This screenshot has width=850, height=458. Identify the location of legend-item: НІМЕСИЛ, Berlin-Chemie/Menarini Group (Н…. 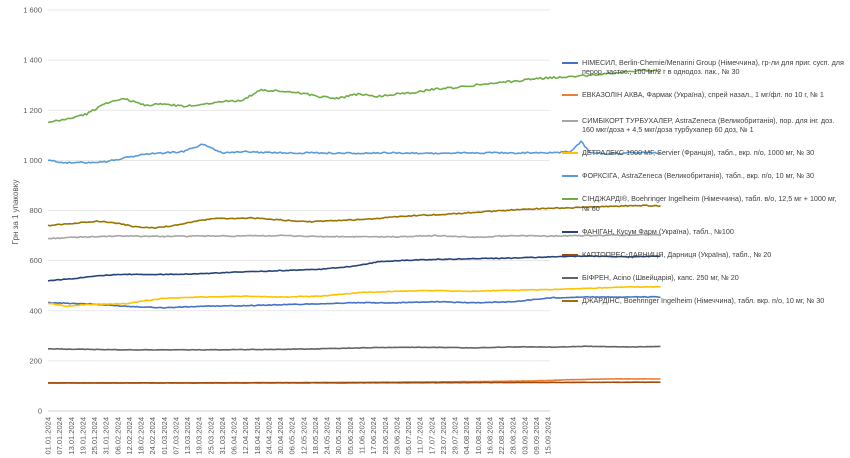
(704, 67).